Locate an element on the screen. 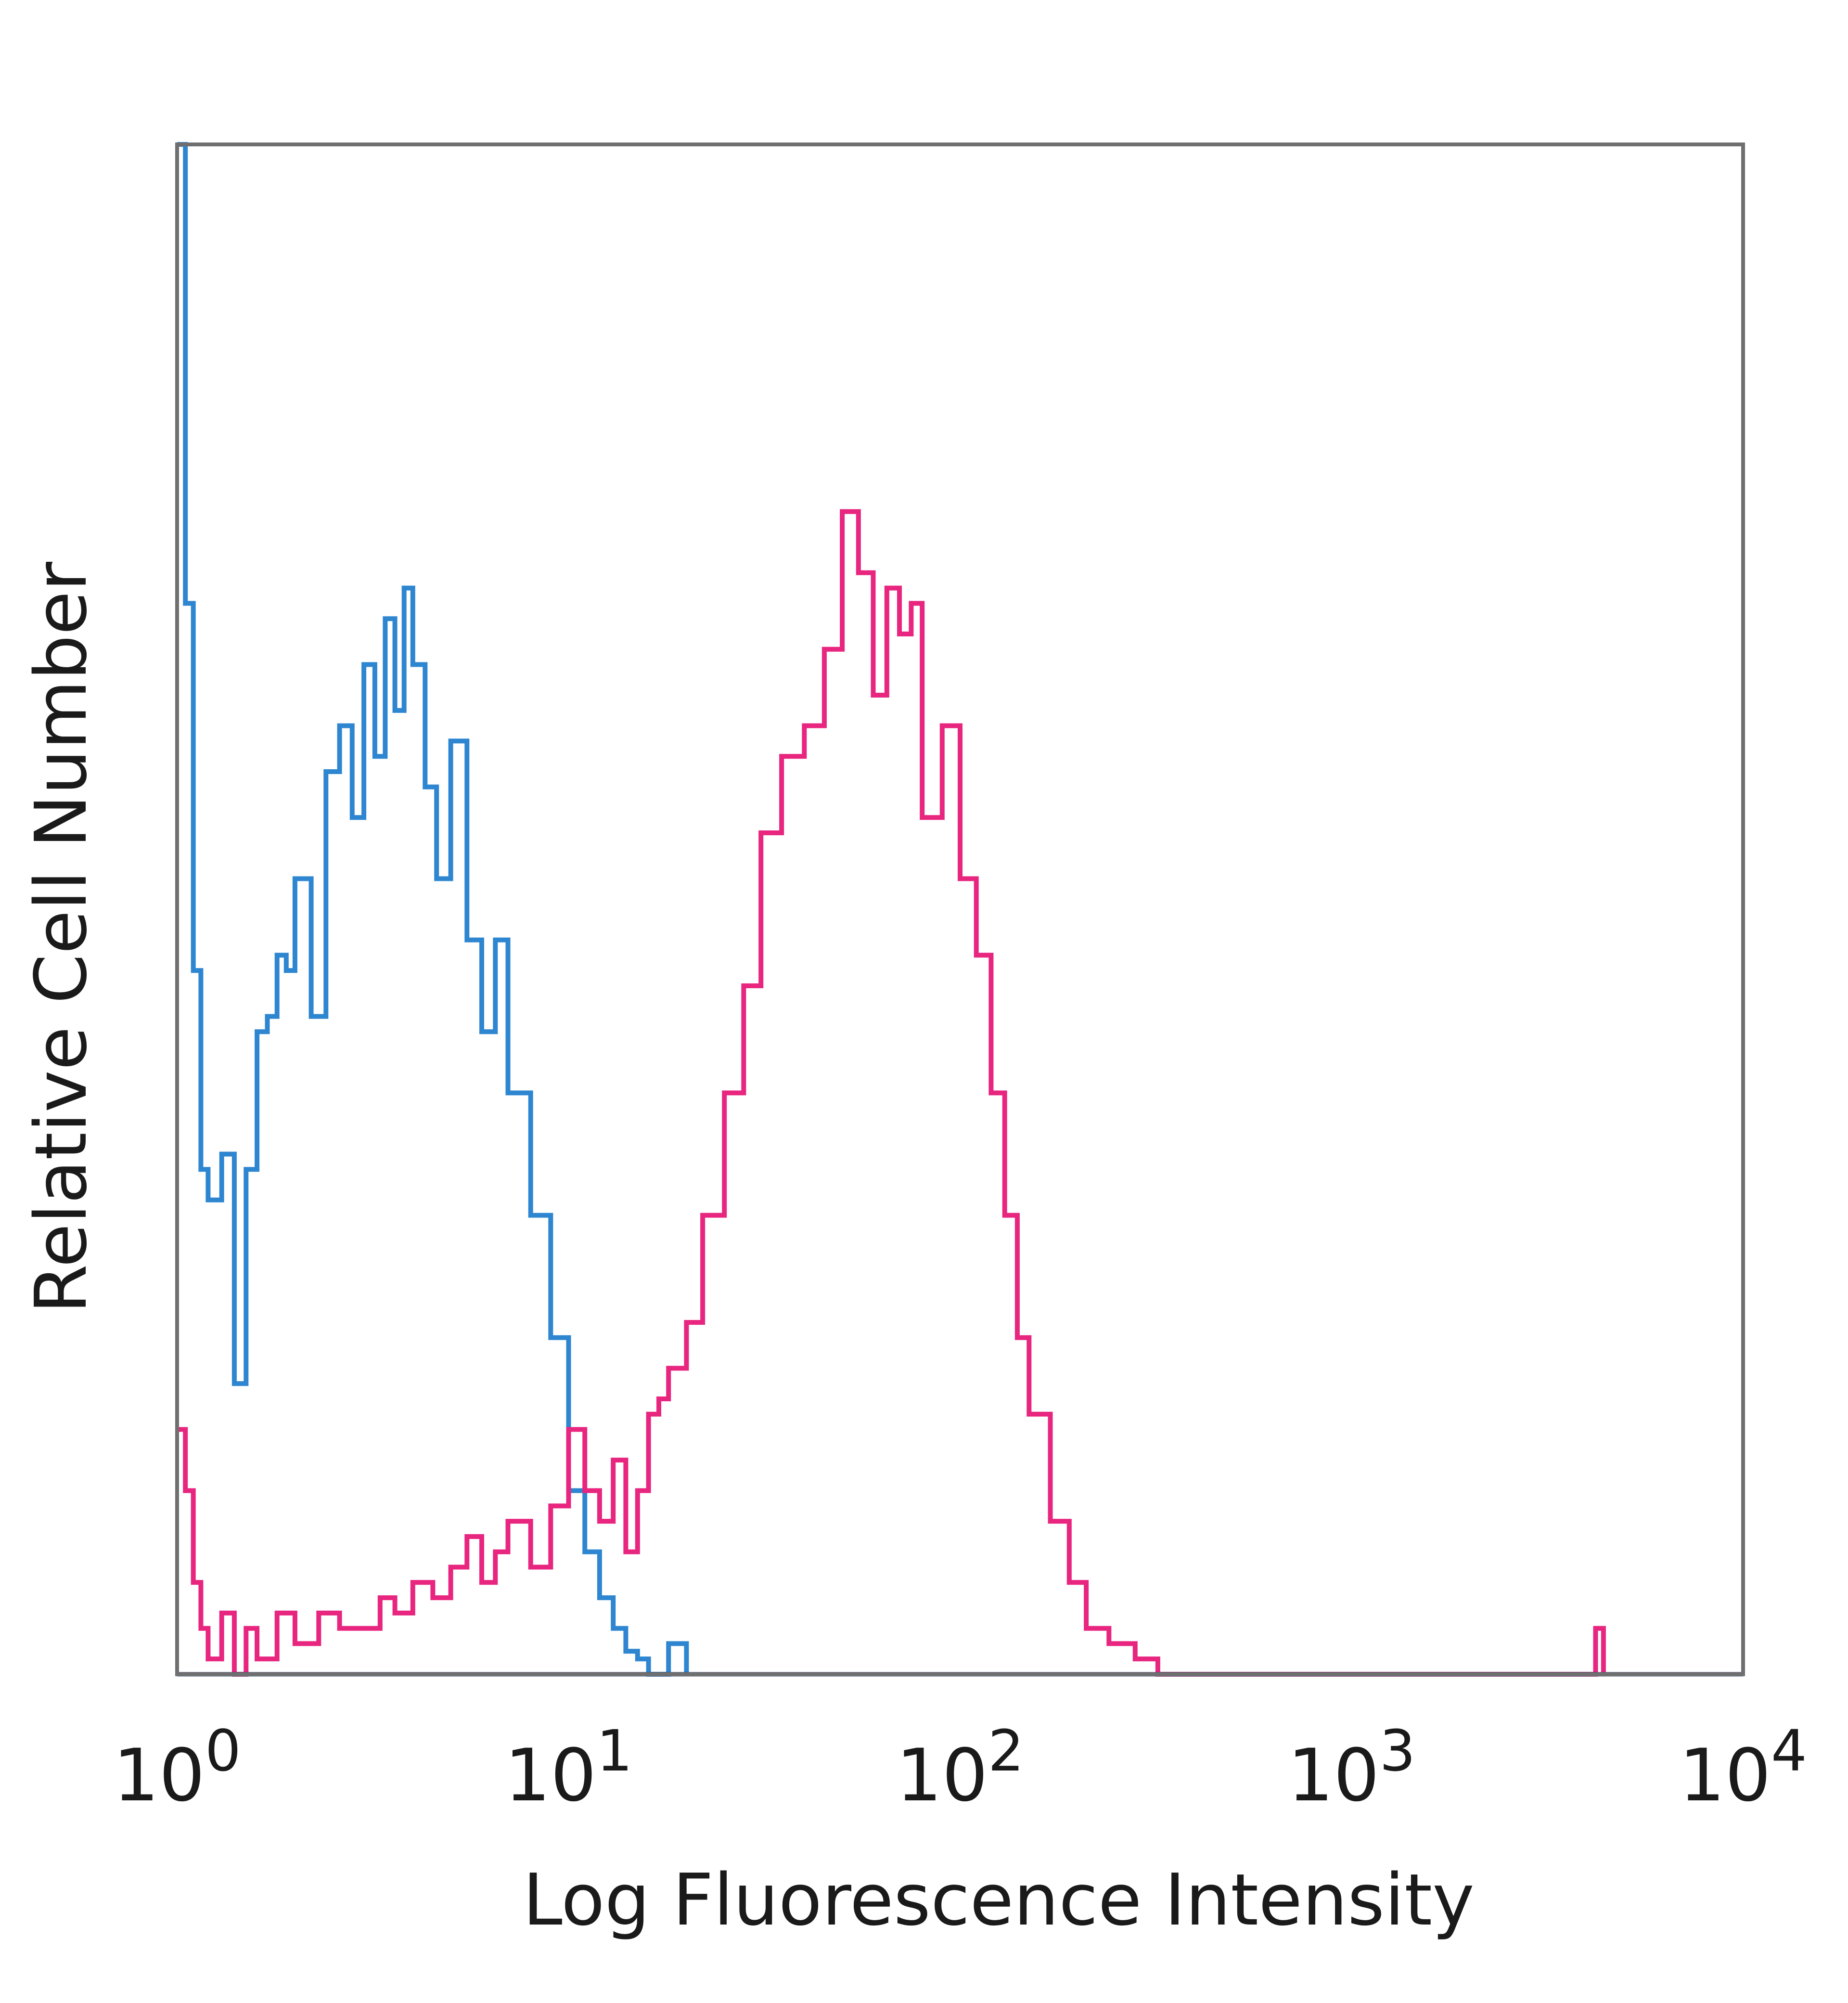  x-tick-labels: 10⁰ 10¹ 10² 10³ 10⁴ is located at coordinates (960, 1768).